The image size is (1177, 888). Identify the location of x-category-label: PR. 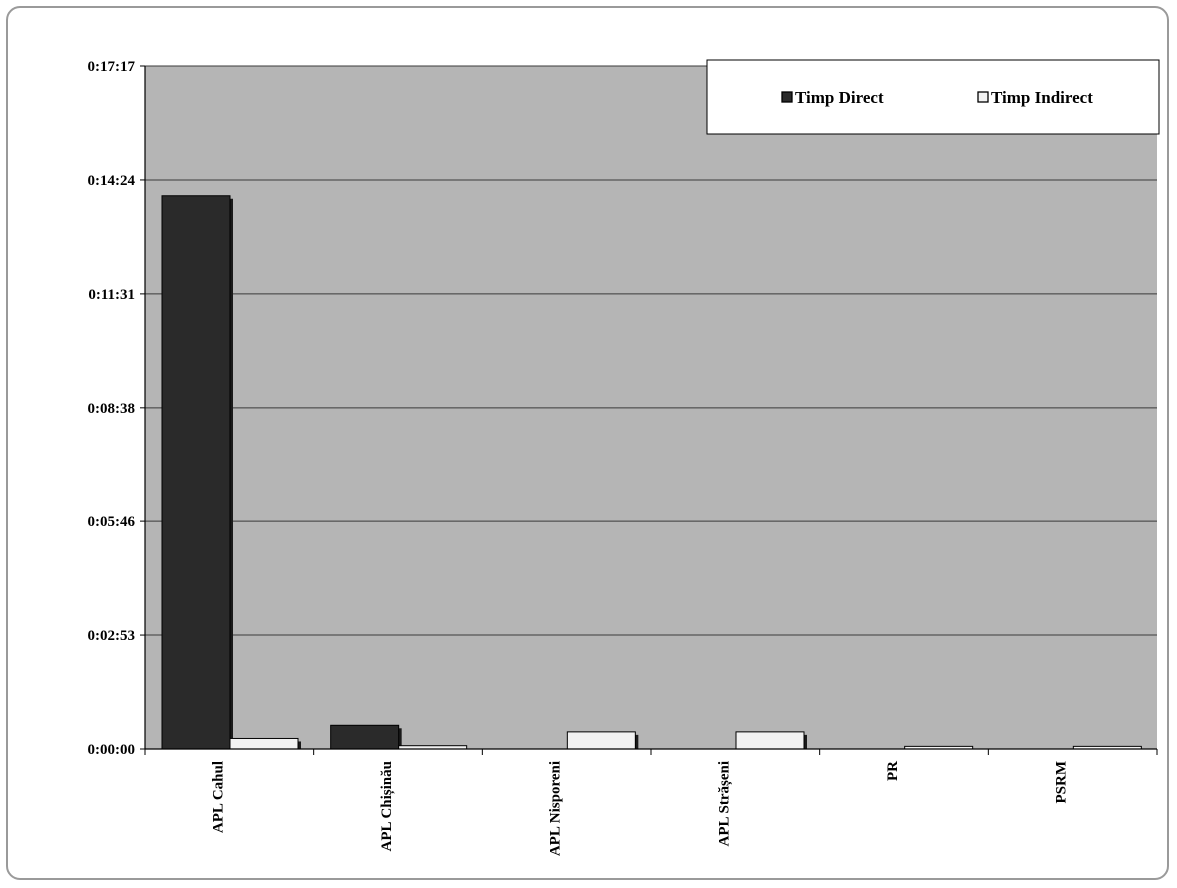
(893, 771).